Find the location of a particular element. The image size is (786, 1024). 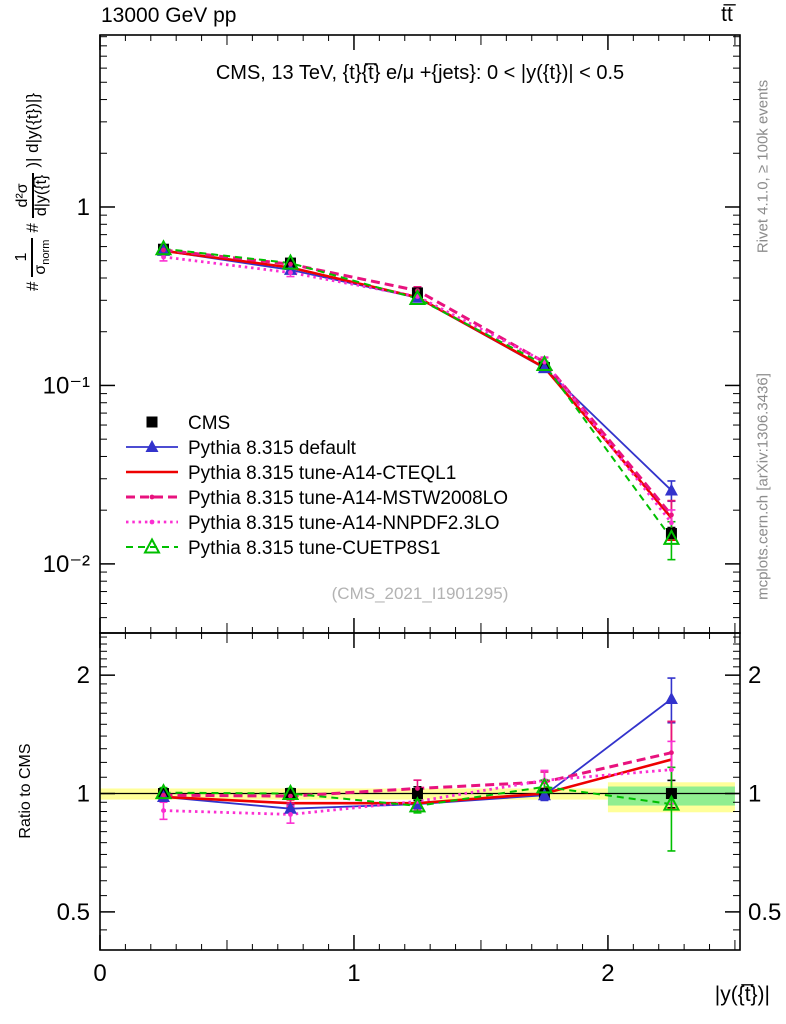

main-y-axis-label: # 1 σnorm # d²σ d|y({t̅} )| d|y({t})|} is located at coordinates (33, 192).